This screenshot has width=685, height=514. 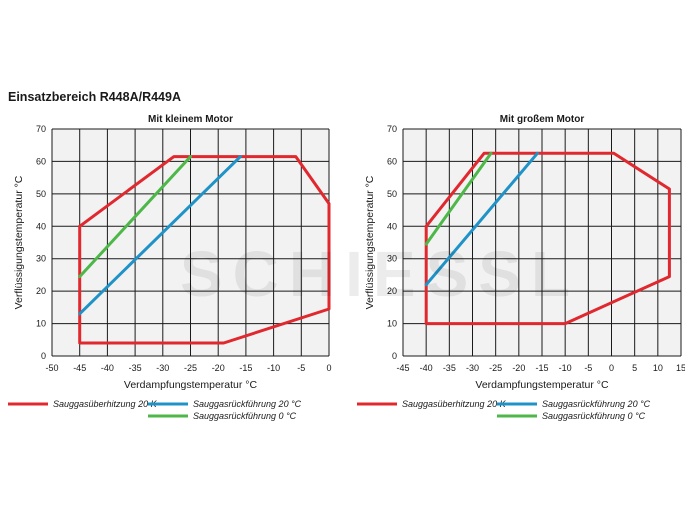 What do you see at coordinates (392, 129) in the screenshot?
I see `chart-2-ytick-label-7: 70` at bounding box center [392, 129].